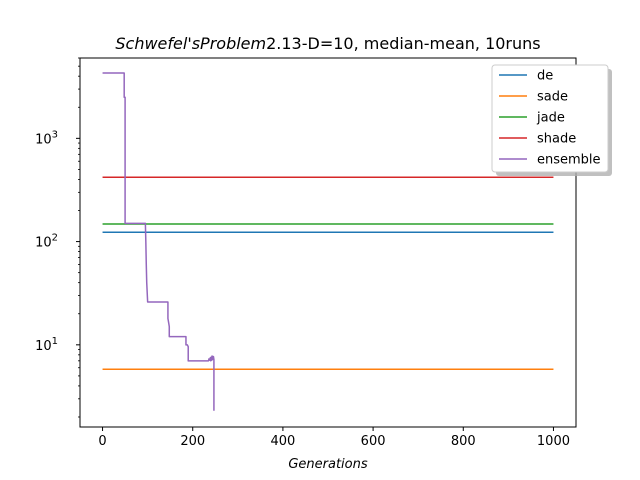 This screenshot has height=480, width=640. I want to click on x-tick-label: 400, so click(282, 441).